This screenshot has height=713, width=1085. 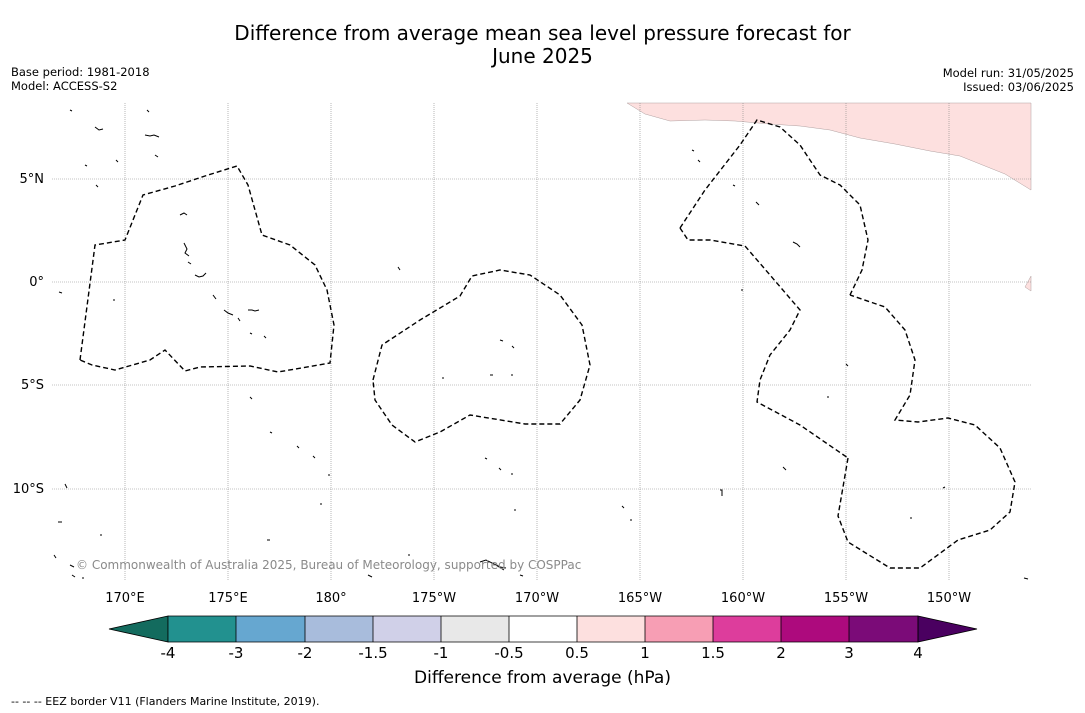 I want to click on base-period: Base period: 1981-2018, so click(x=80, y=72).